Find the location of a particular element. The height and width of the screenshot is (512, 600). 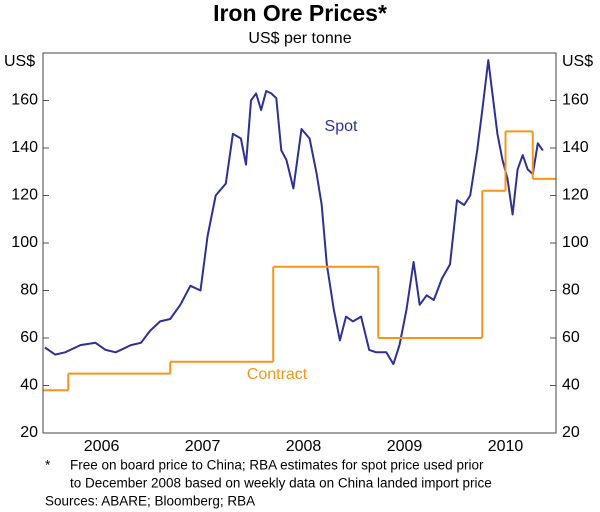

y2-tick-label: 100 is located at coordinates (575, 242).